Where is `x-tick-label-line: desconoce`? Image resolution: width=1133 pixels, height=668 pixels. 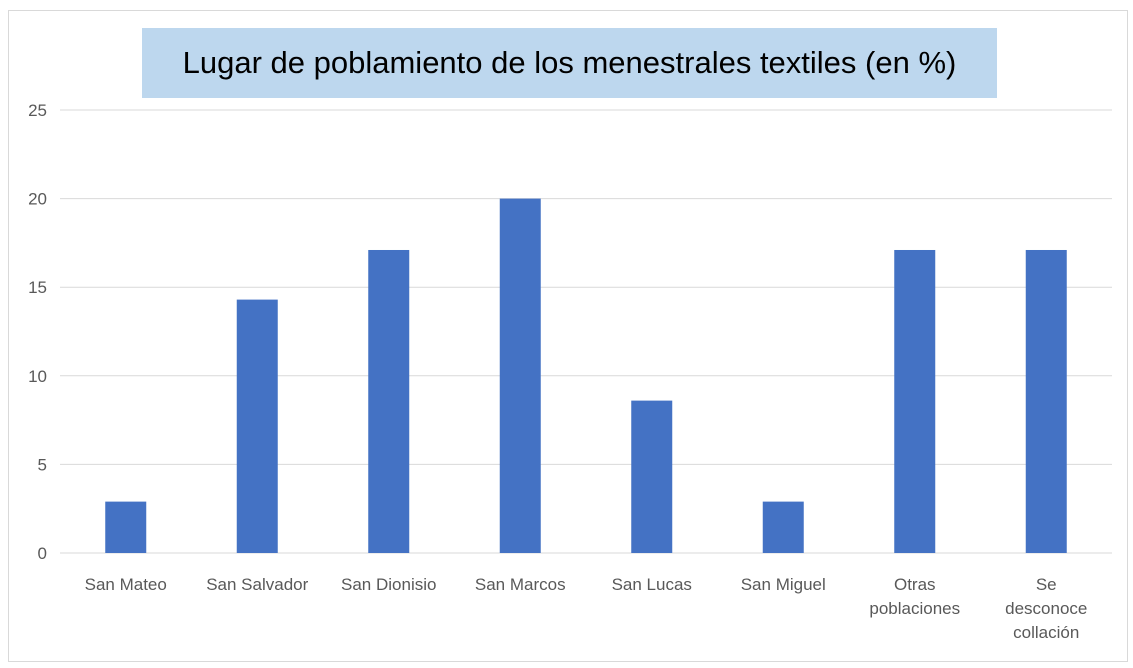
x-tick-label-line: desconoce is located at coordinates (1046, 608).